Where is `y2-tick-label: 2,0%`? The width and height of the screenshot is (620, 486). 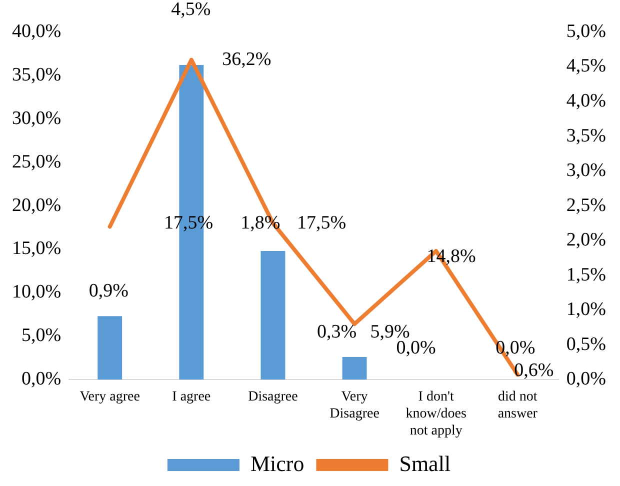
y2-tick-label: 2,0% is located at coordinates (586, 240).